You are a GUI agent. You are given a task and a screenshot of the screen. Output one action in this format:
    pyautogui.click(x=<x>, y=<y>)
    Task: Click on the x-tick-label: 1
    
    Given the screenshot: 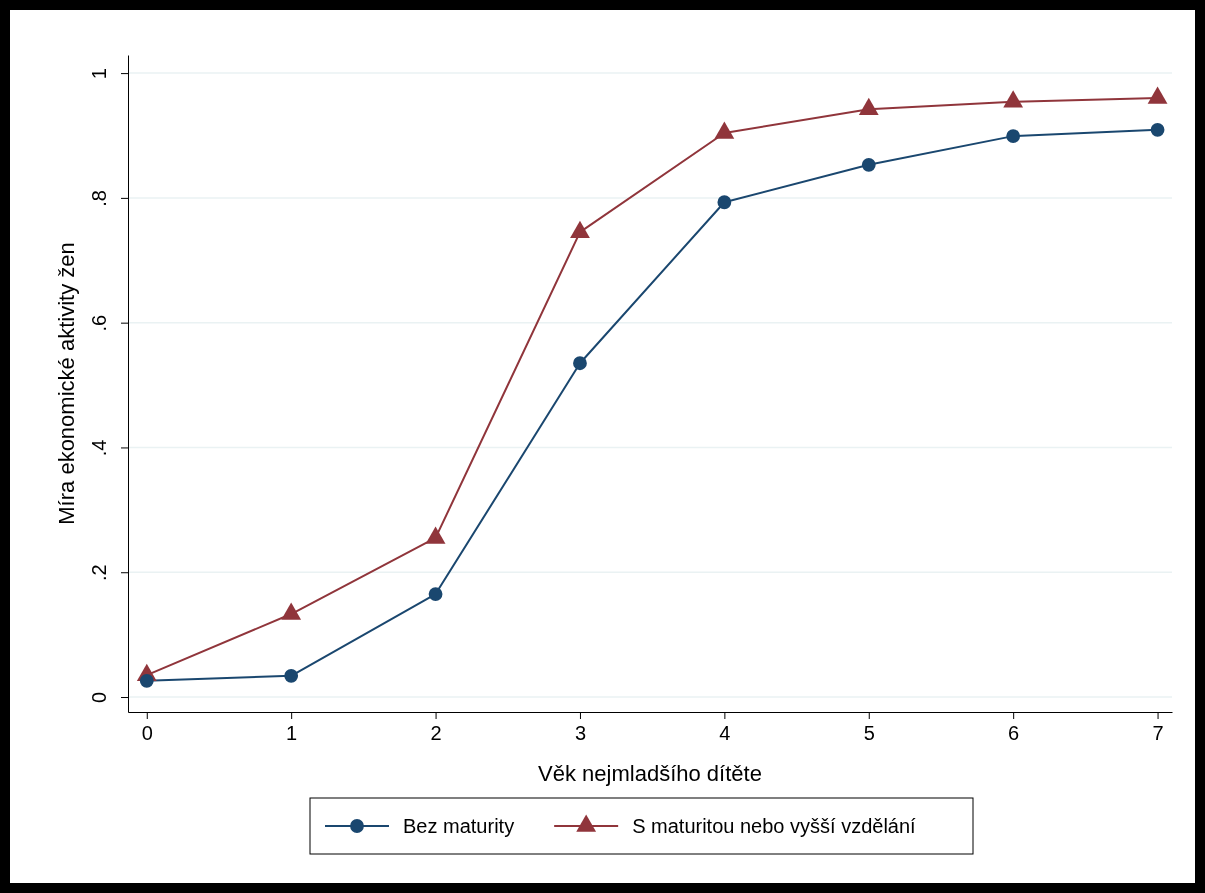 What is the action you would take?
    pyautogui.click(x=292, y=733)
    